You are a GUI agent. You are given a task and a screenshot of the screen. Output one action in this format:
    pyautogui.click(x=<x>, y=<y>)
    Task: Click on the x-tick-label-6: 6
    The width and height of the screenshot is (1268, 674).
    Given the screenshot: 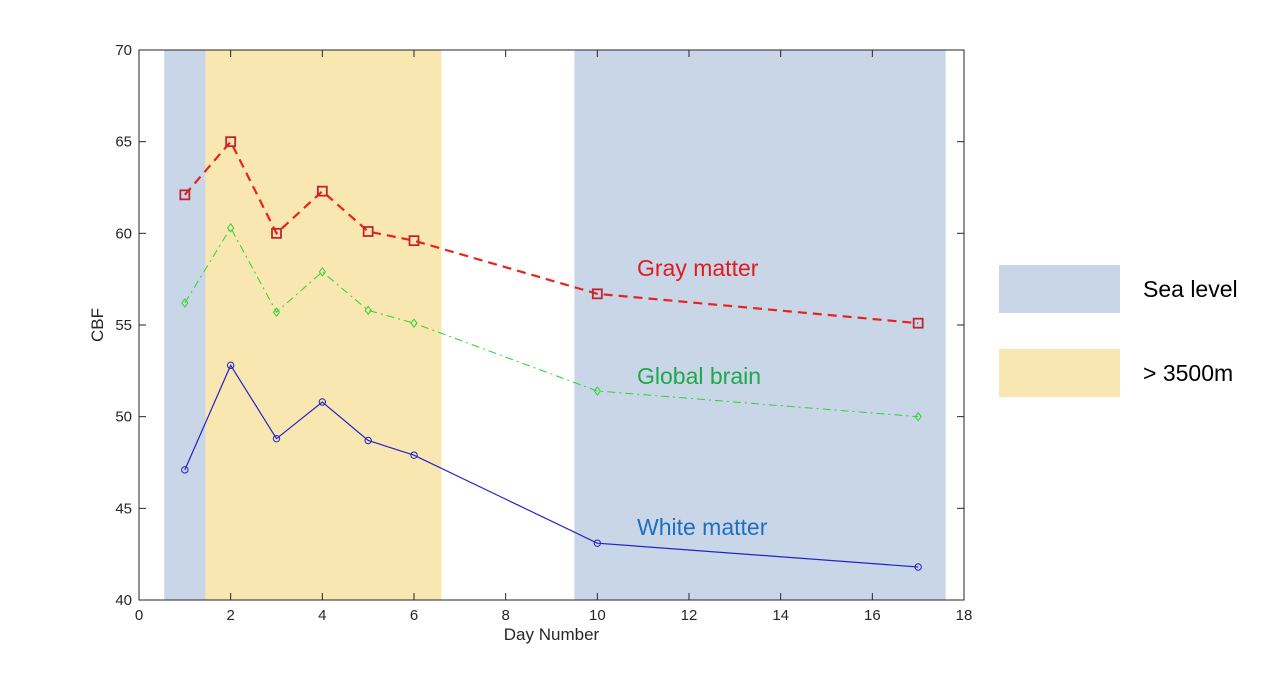 What is the action you would take?
    pyautogui.click(x=414, y=615)
    